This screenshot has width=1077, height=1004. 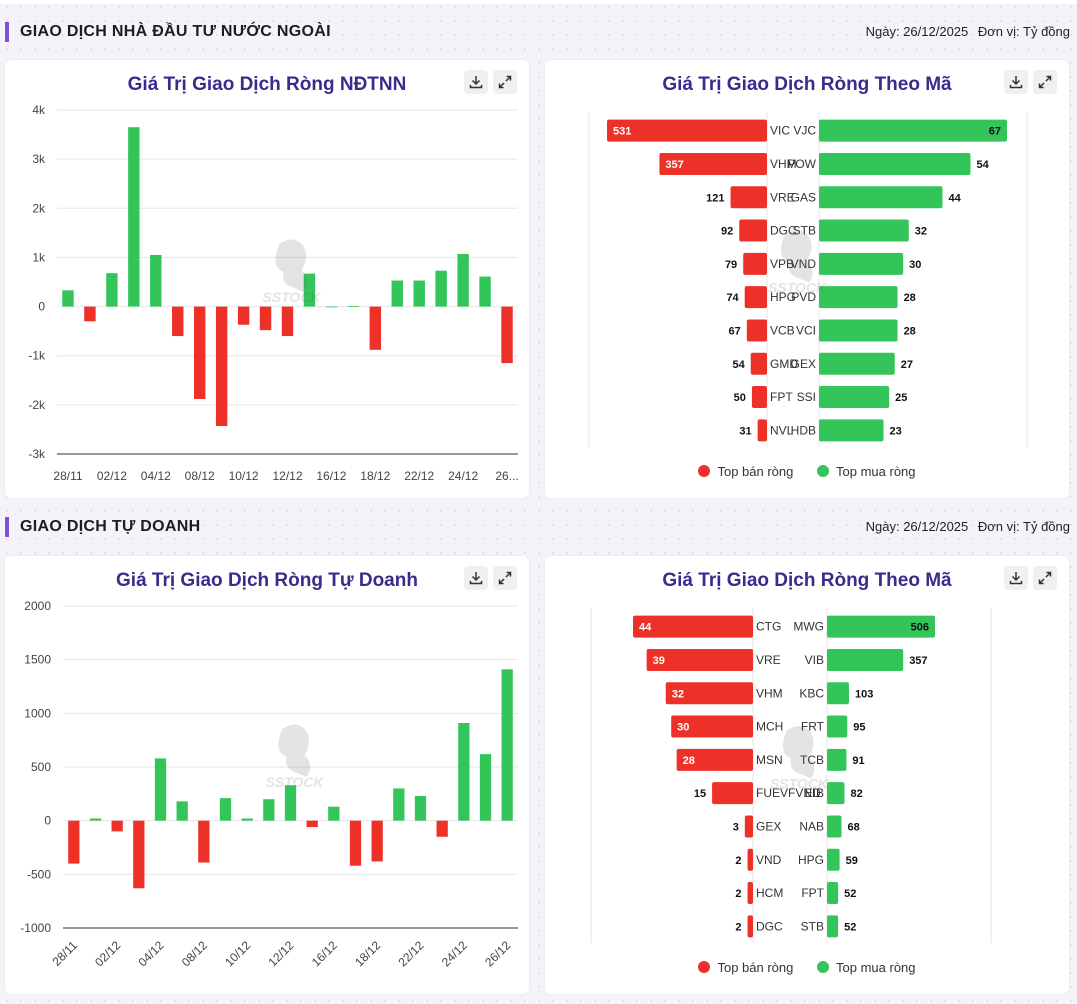 I want to click on sell-value-label: 121, so click(x=715, y=198).